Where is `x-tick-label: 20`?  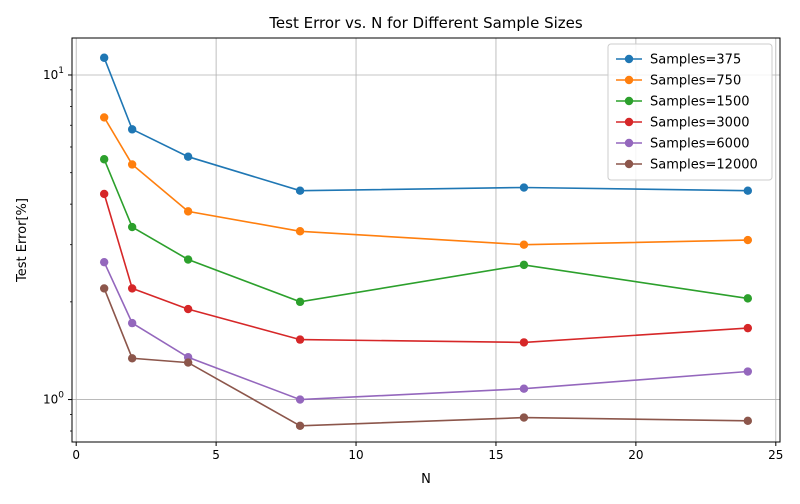 x-tick-label: 20 is located at coordinates (635, 455).